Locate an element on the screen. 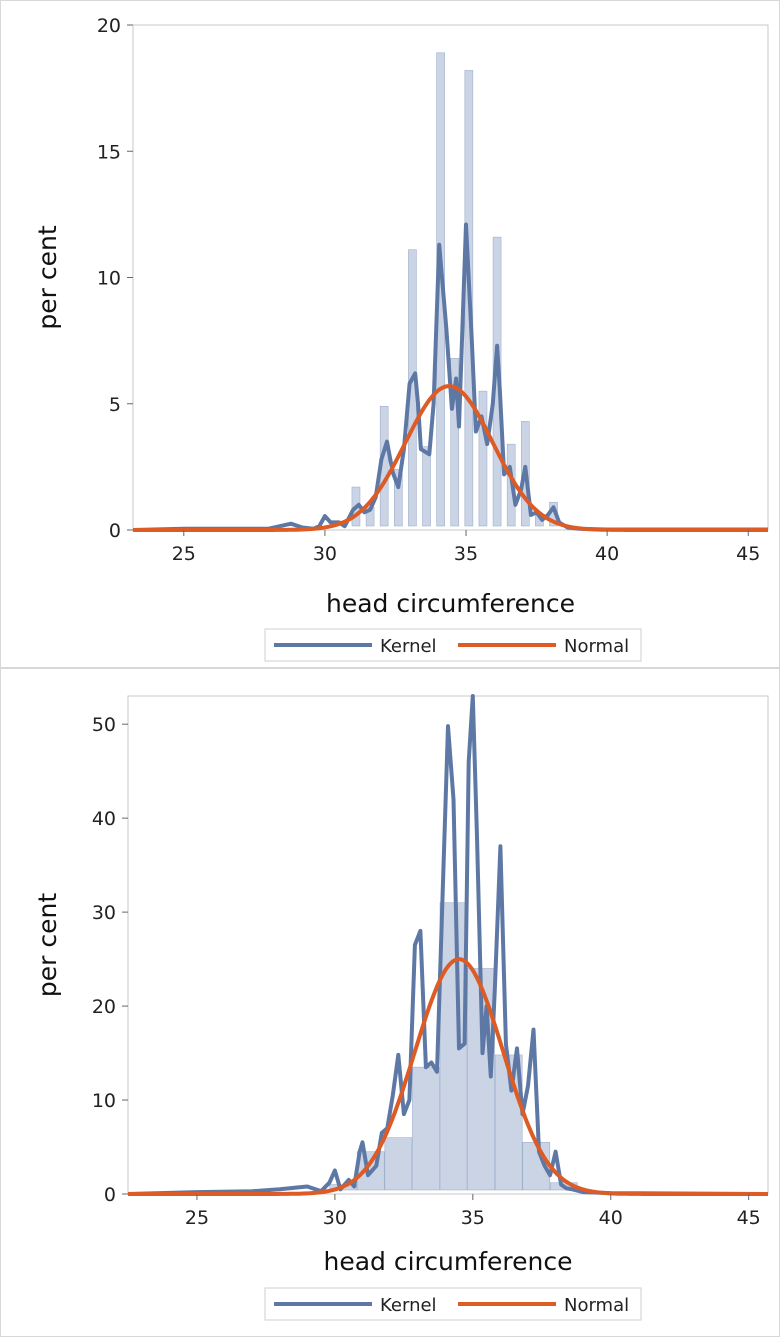 This screenshot has width=780, height=1337. y-tick-label: 50 is located at coordinates (104, 725).